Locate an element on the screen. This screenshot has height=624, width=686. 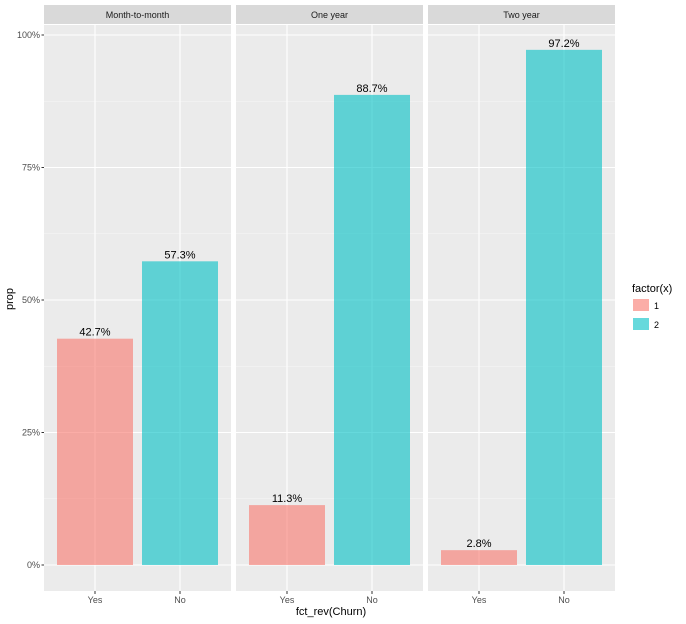
bar-label: 42.7% is located at coordinates (94, 333).